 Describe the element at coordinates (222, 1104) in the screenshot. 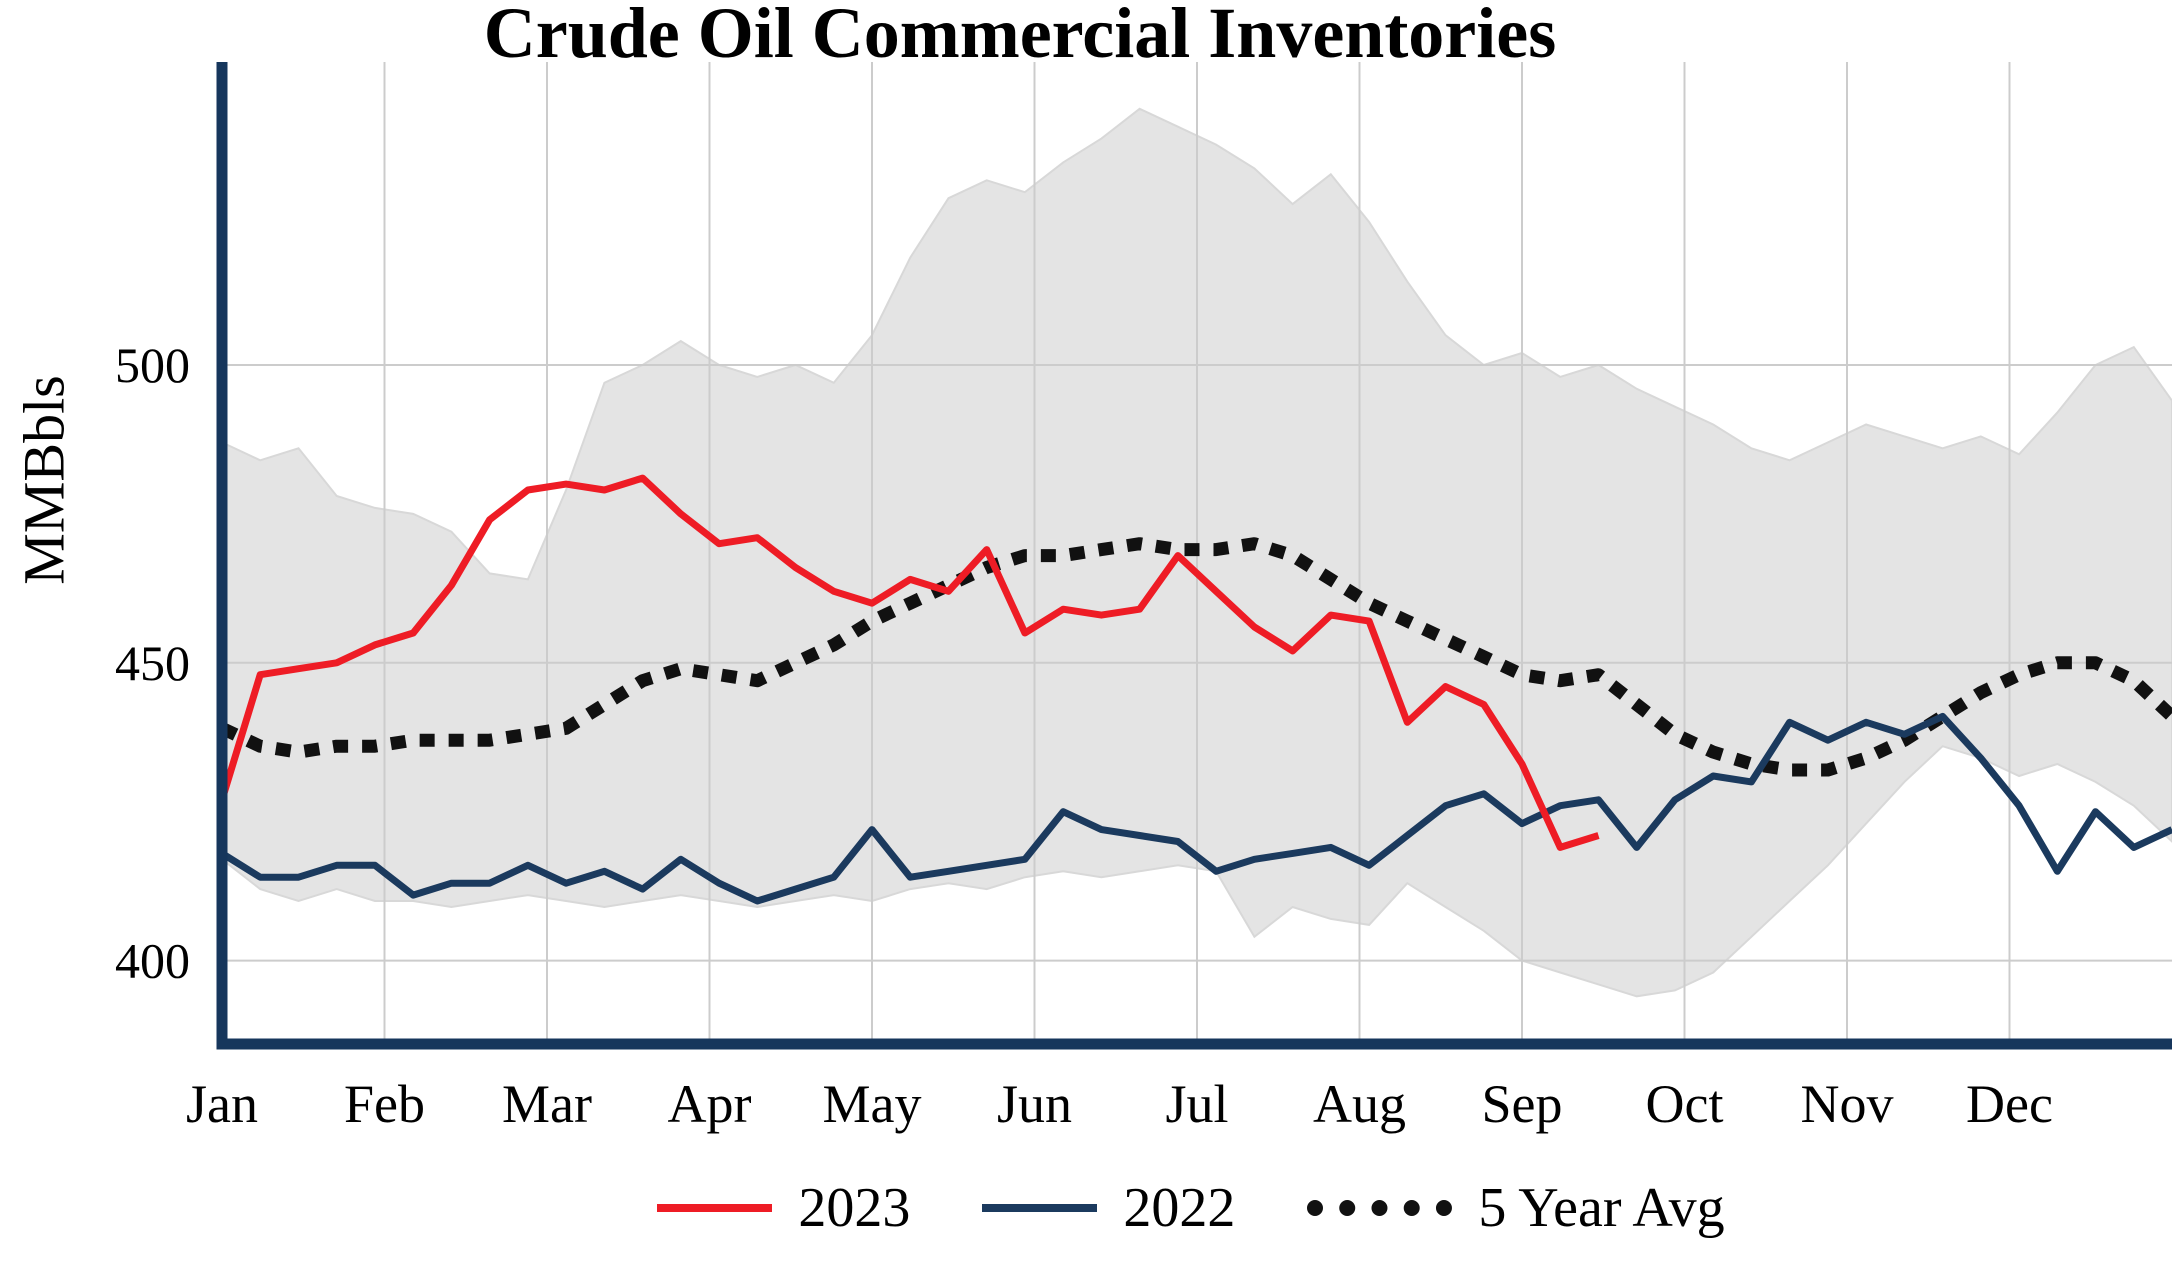

I see `x-tick-label-jan: Jan` at that location.